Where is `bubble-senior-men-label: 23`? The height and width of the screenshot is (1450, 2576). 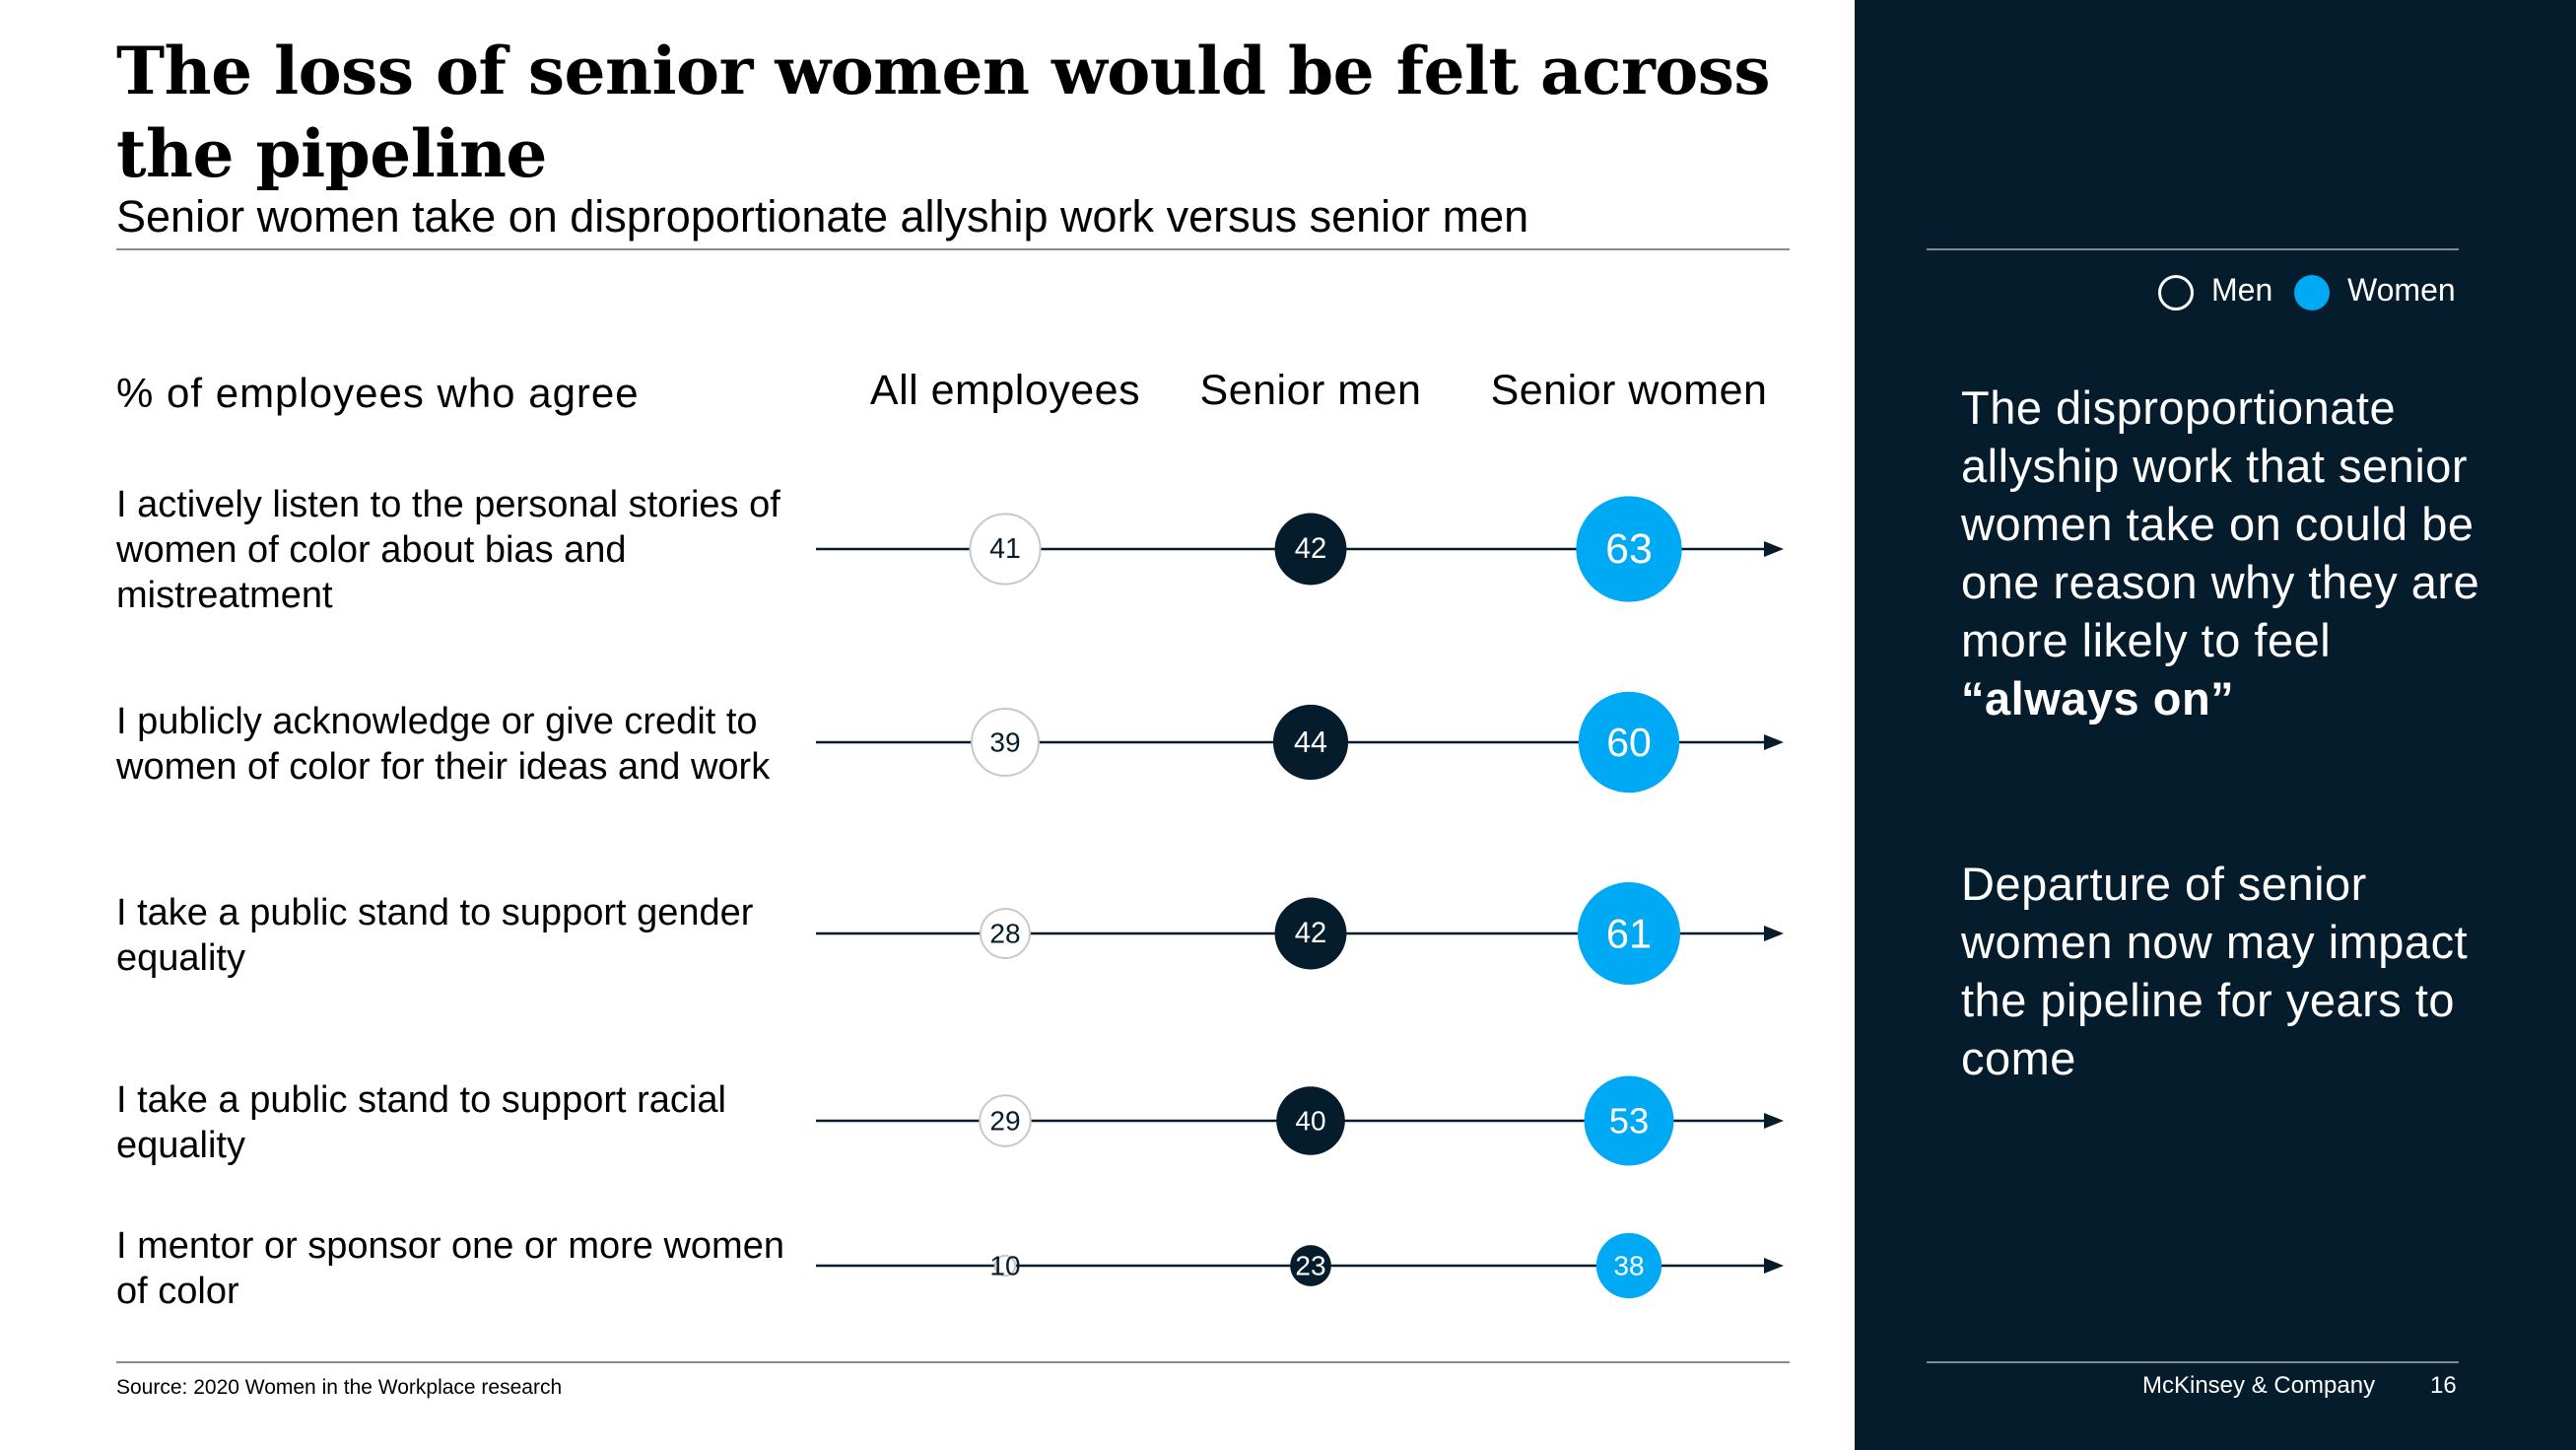 bubble-senior-men-label: 23 is located at coordinates (1310, 1266).